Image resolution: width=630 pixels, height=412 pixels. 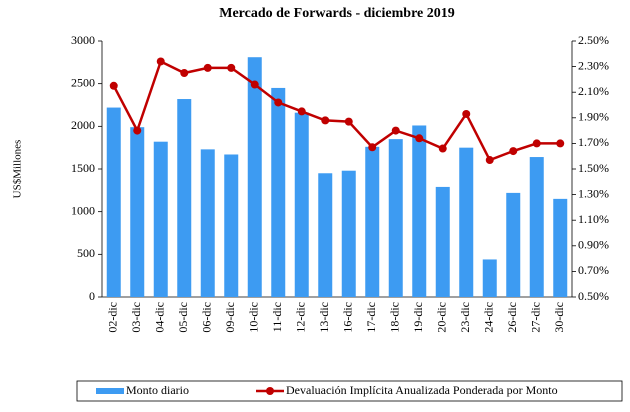 What do you see at coordinates (136, 317) in the screenshot?
I see `x-tick-label: 03-dic` at bounding box center [136, 317].